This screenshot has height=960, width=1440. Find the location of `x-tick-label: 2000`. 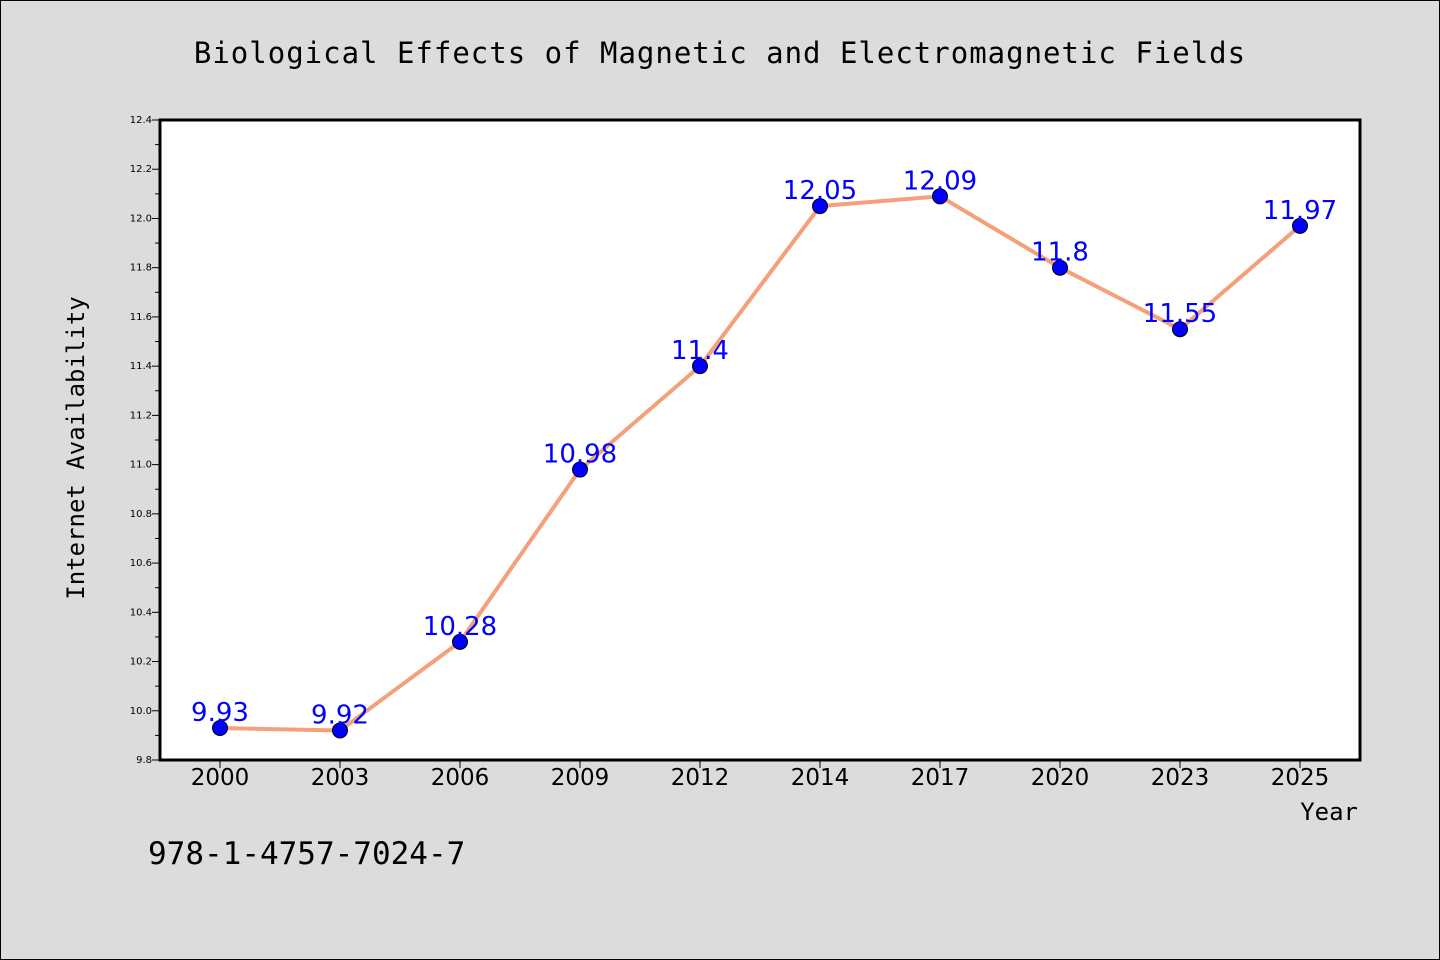

x-tick-label: 2000 is located at coordinates (220, 778).